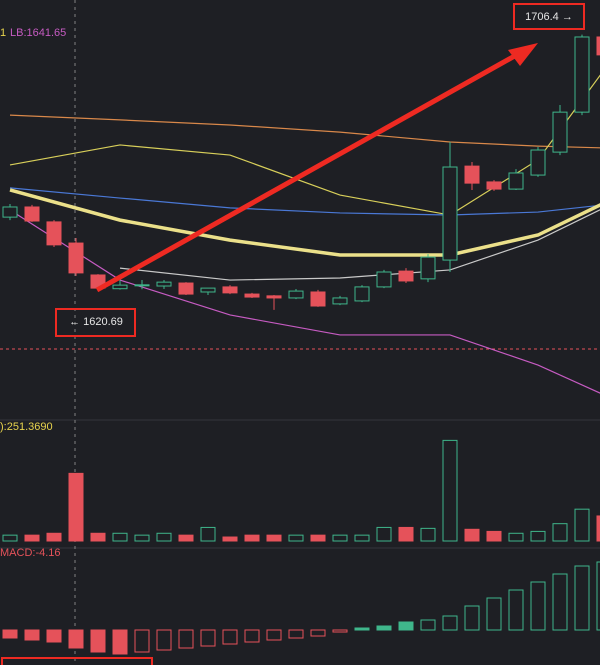 This screenshot has width=600, height=665. What do you see at coordinates (3, 33) in the screenshot?
I see `ma-label: 1` at bounding box center [3, 33].